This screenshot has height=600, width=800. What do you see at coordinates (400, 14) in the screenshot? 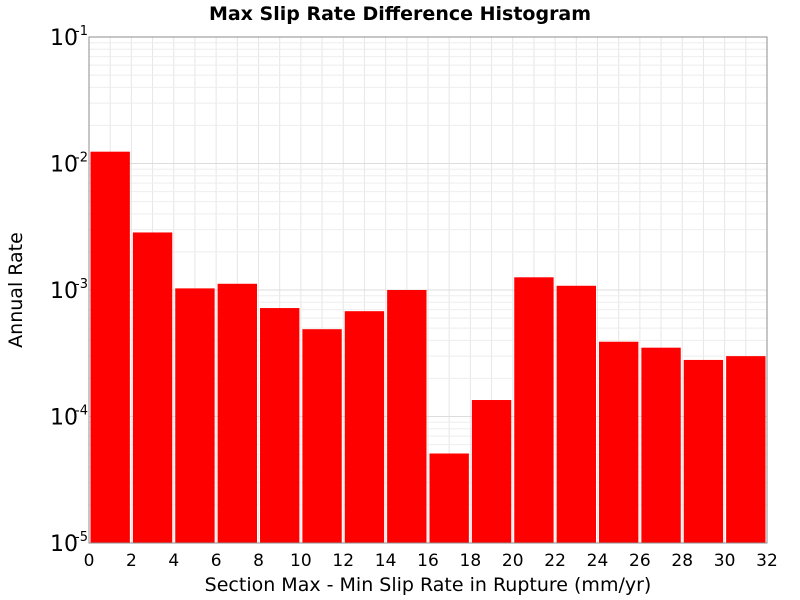
I see `chart-title: Max Slip Rate Difference Histogram` at bounding box center [400, 14].